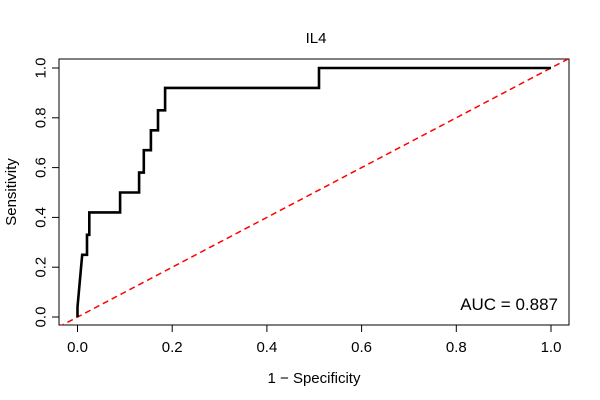 Image resolution: width=600 pixels, height=400 pixels. I want to click on y-tick-label: 0.8, so click(41, 117).